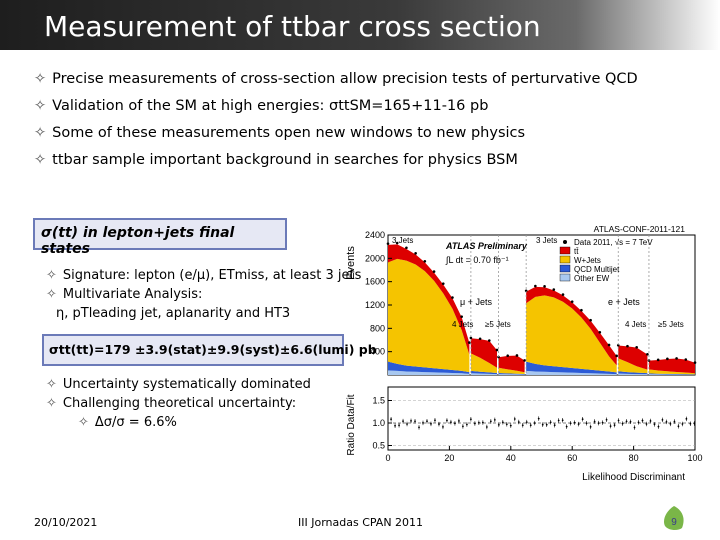  Describe the element at coordinates (546, 240) in the screenshot. I see `region-label: 3 Jets` at that location.